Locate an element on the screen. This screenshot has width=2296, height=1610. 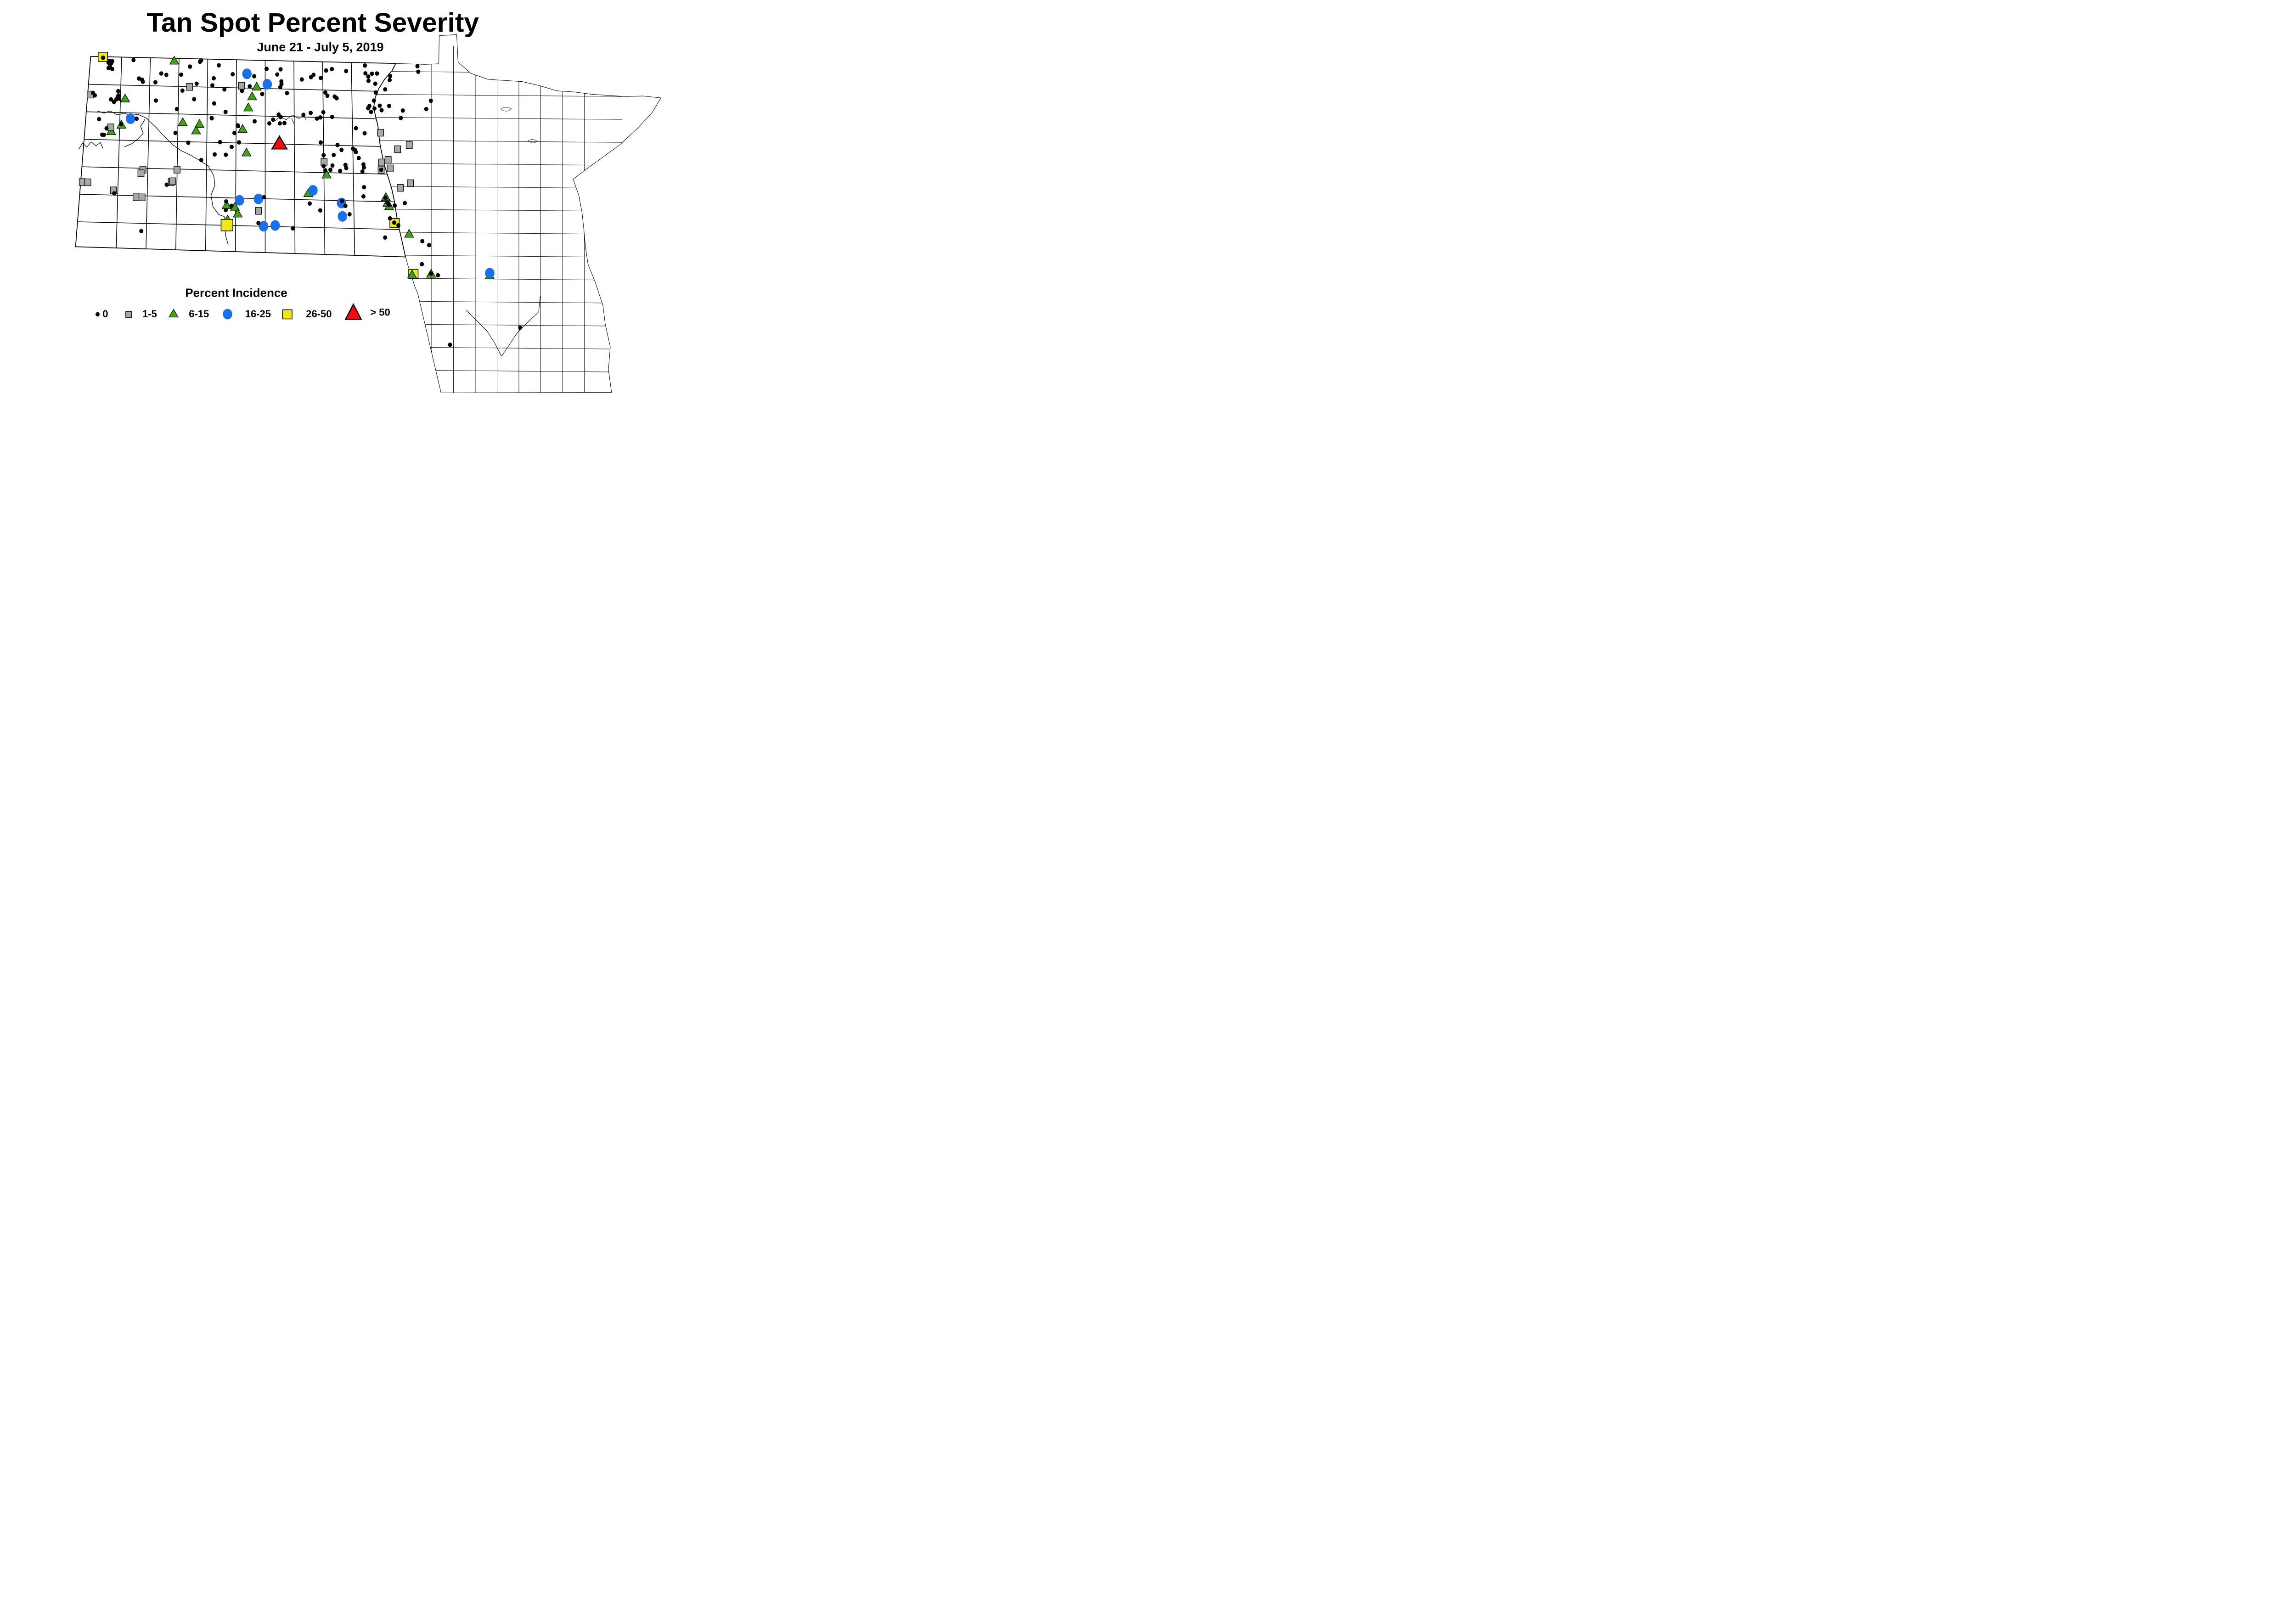
data-markers is located at coordinates (301, 200).